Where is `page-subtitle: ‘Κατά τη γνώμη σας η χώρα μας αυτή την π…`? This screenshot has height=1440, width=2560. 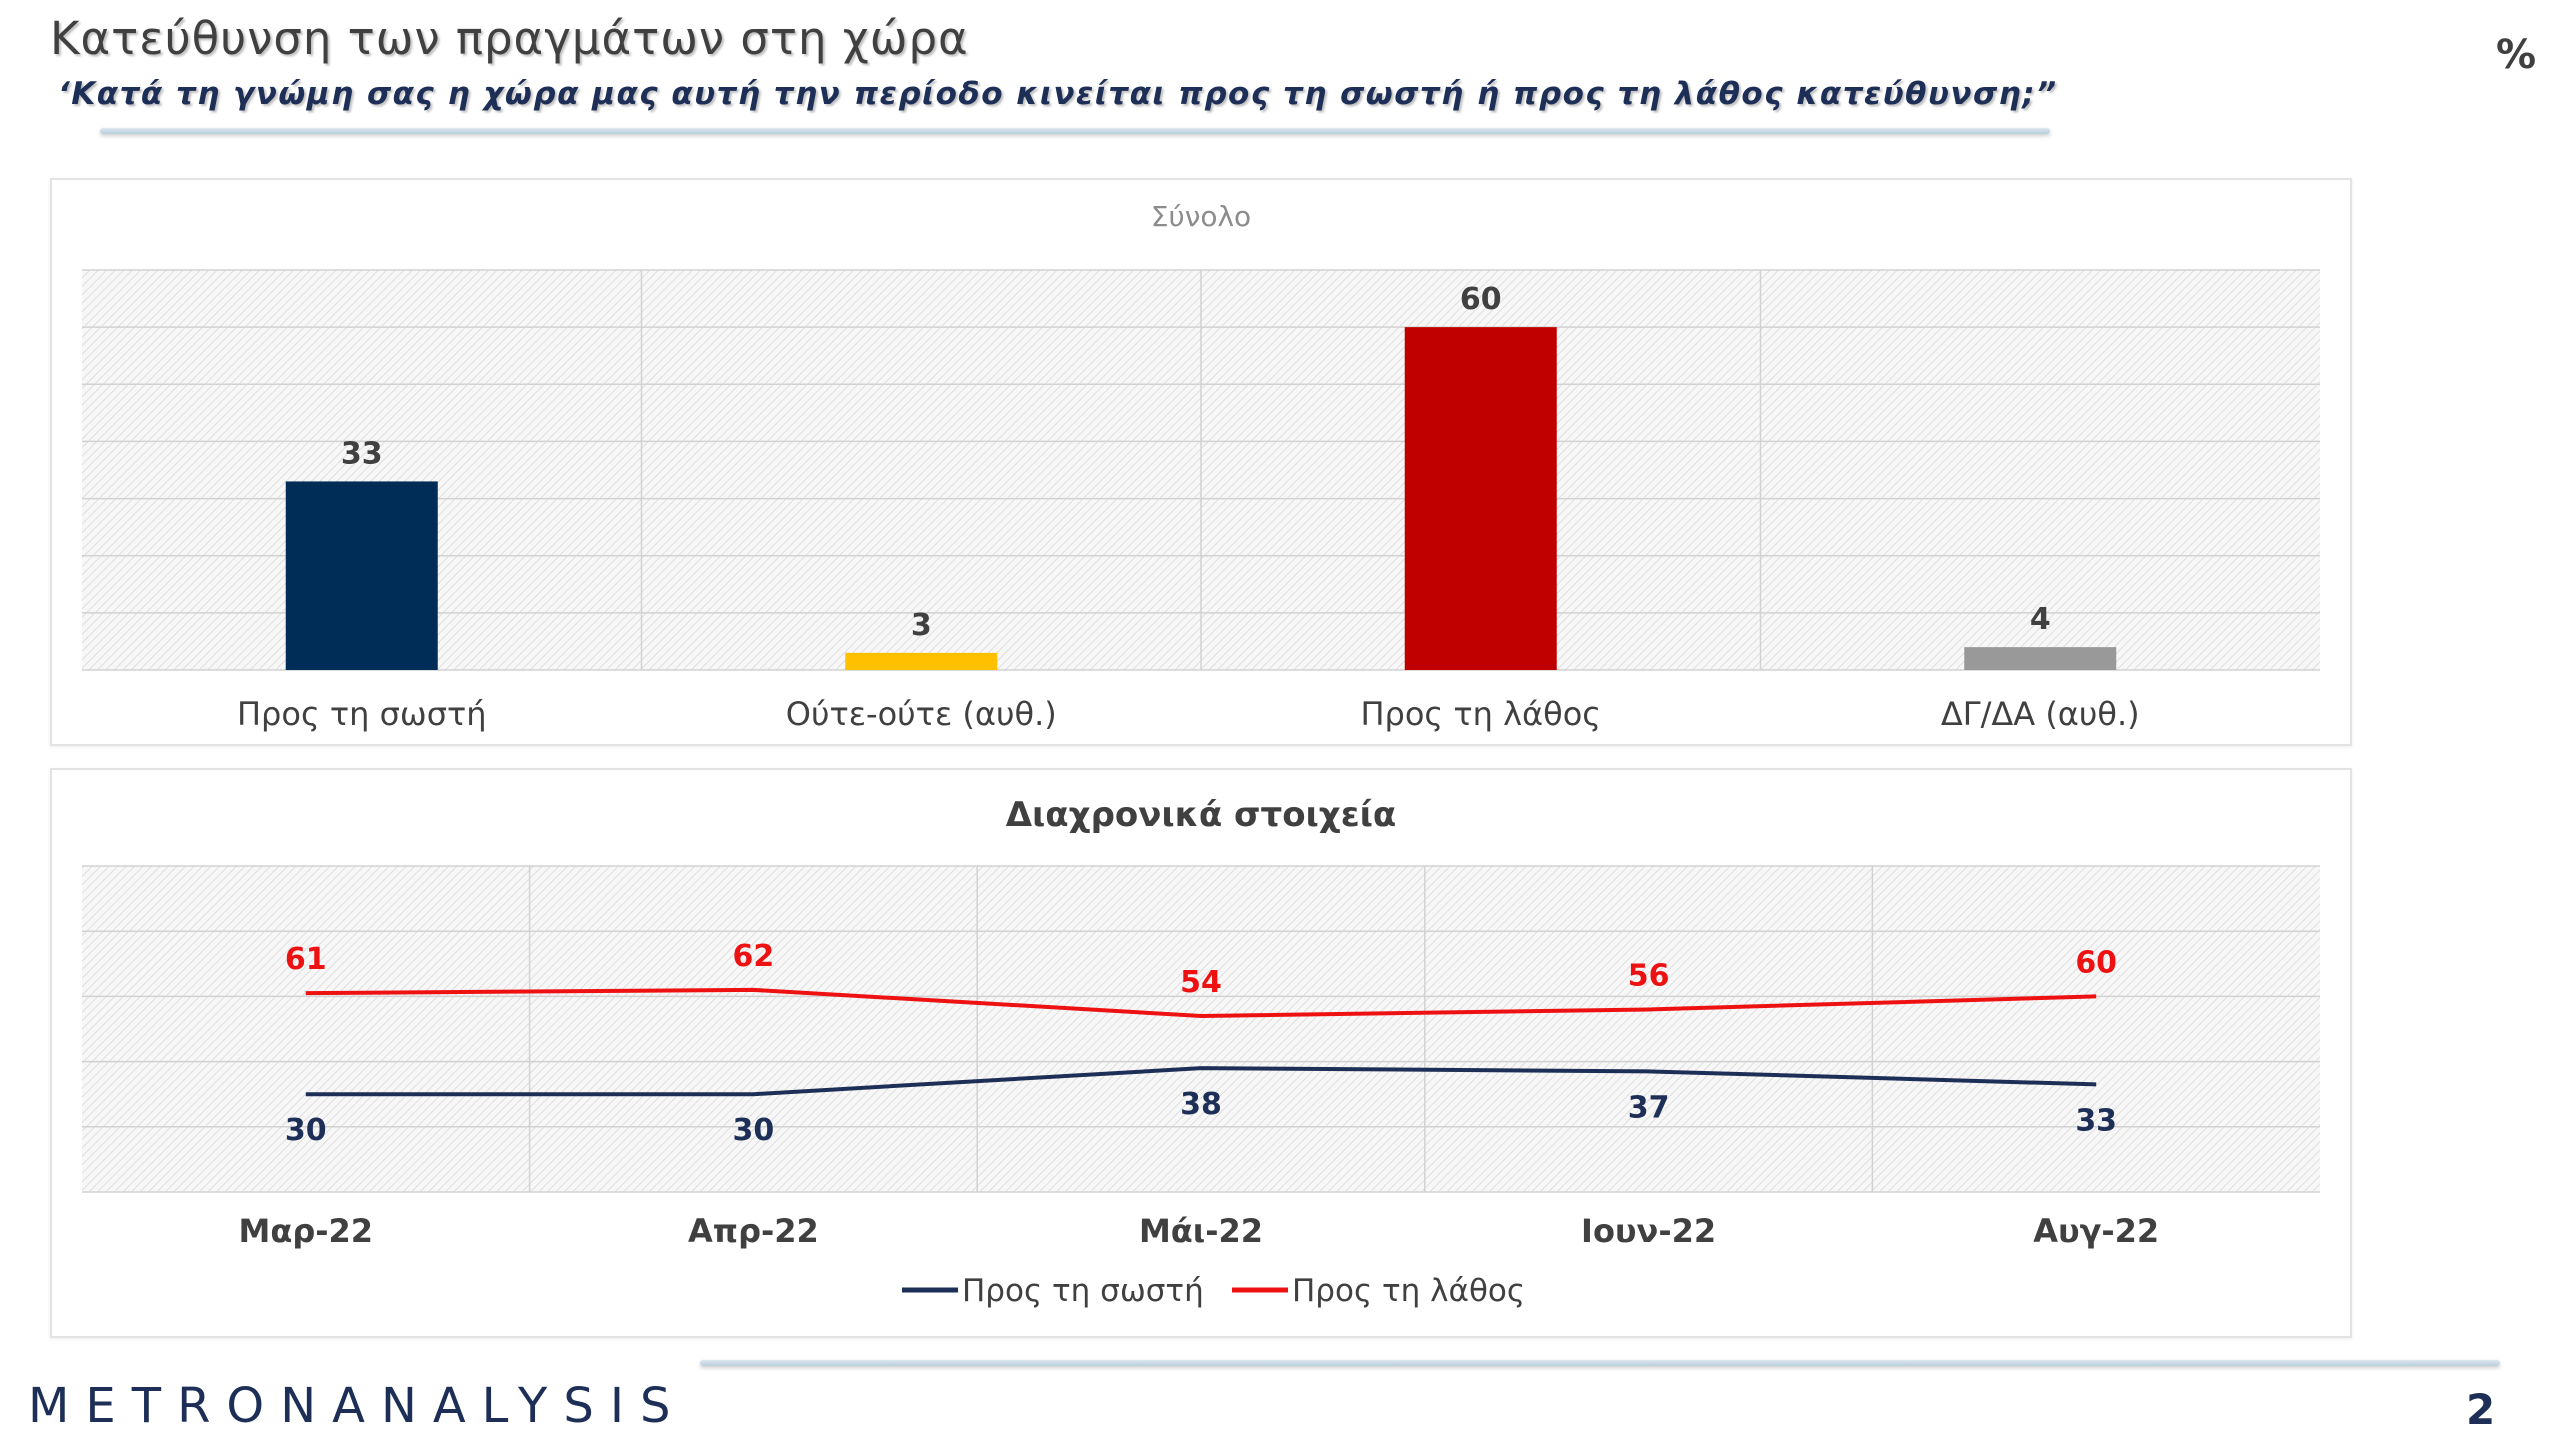
page-subtitle: ‘Κατά τη γνώμη σας η χώρα μας αυτή την π… is located at coordinates (1058, 94).